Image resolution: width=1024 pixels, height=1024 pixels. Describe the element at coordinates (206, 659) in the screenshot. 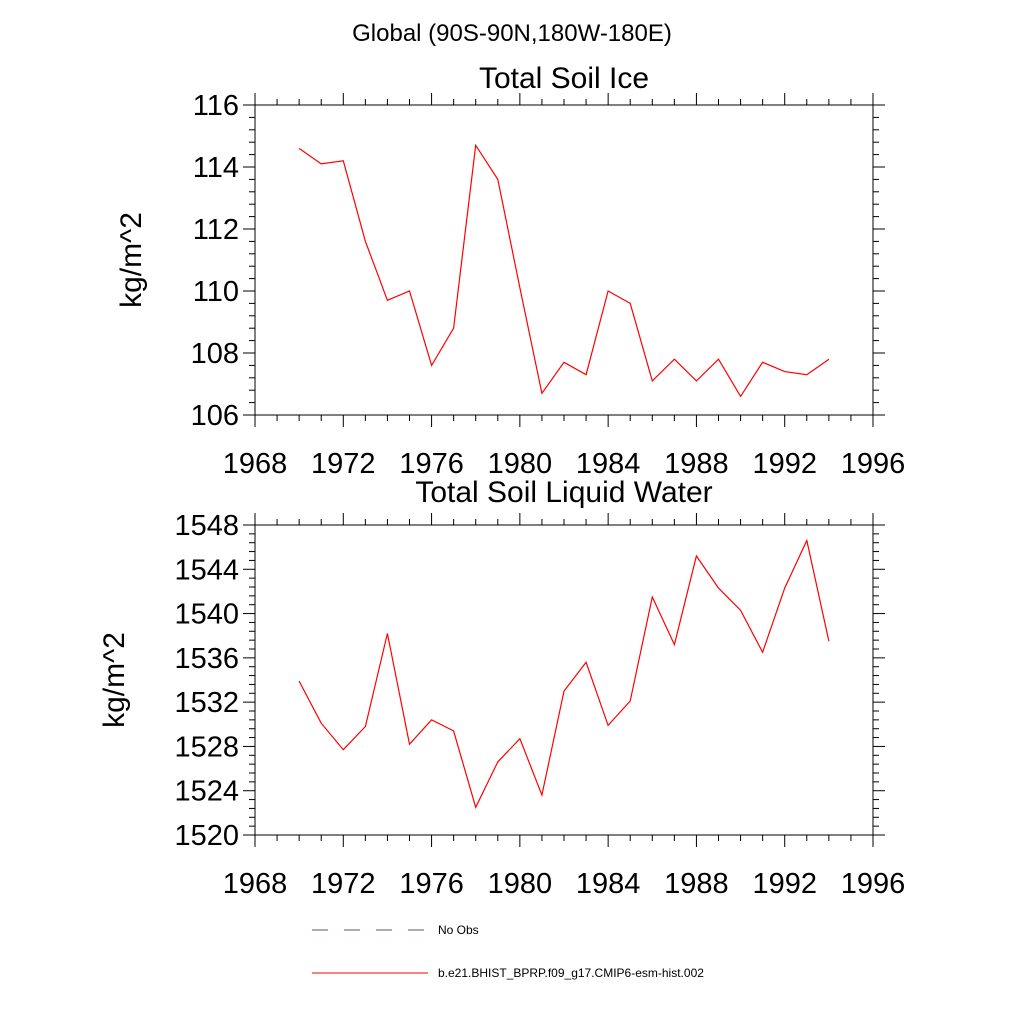

I see `y-tick-label: 1536` at that location.